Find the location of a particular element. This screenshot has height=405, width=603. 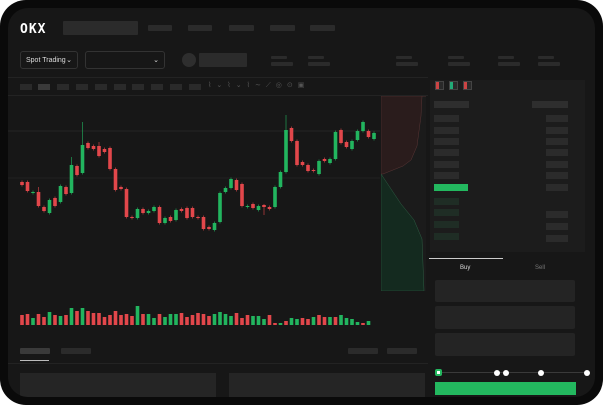

tab-open-orders is located at coordinates (35, 351).